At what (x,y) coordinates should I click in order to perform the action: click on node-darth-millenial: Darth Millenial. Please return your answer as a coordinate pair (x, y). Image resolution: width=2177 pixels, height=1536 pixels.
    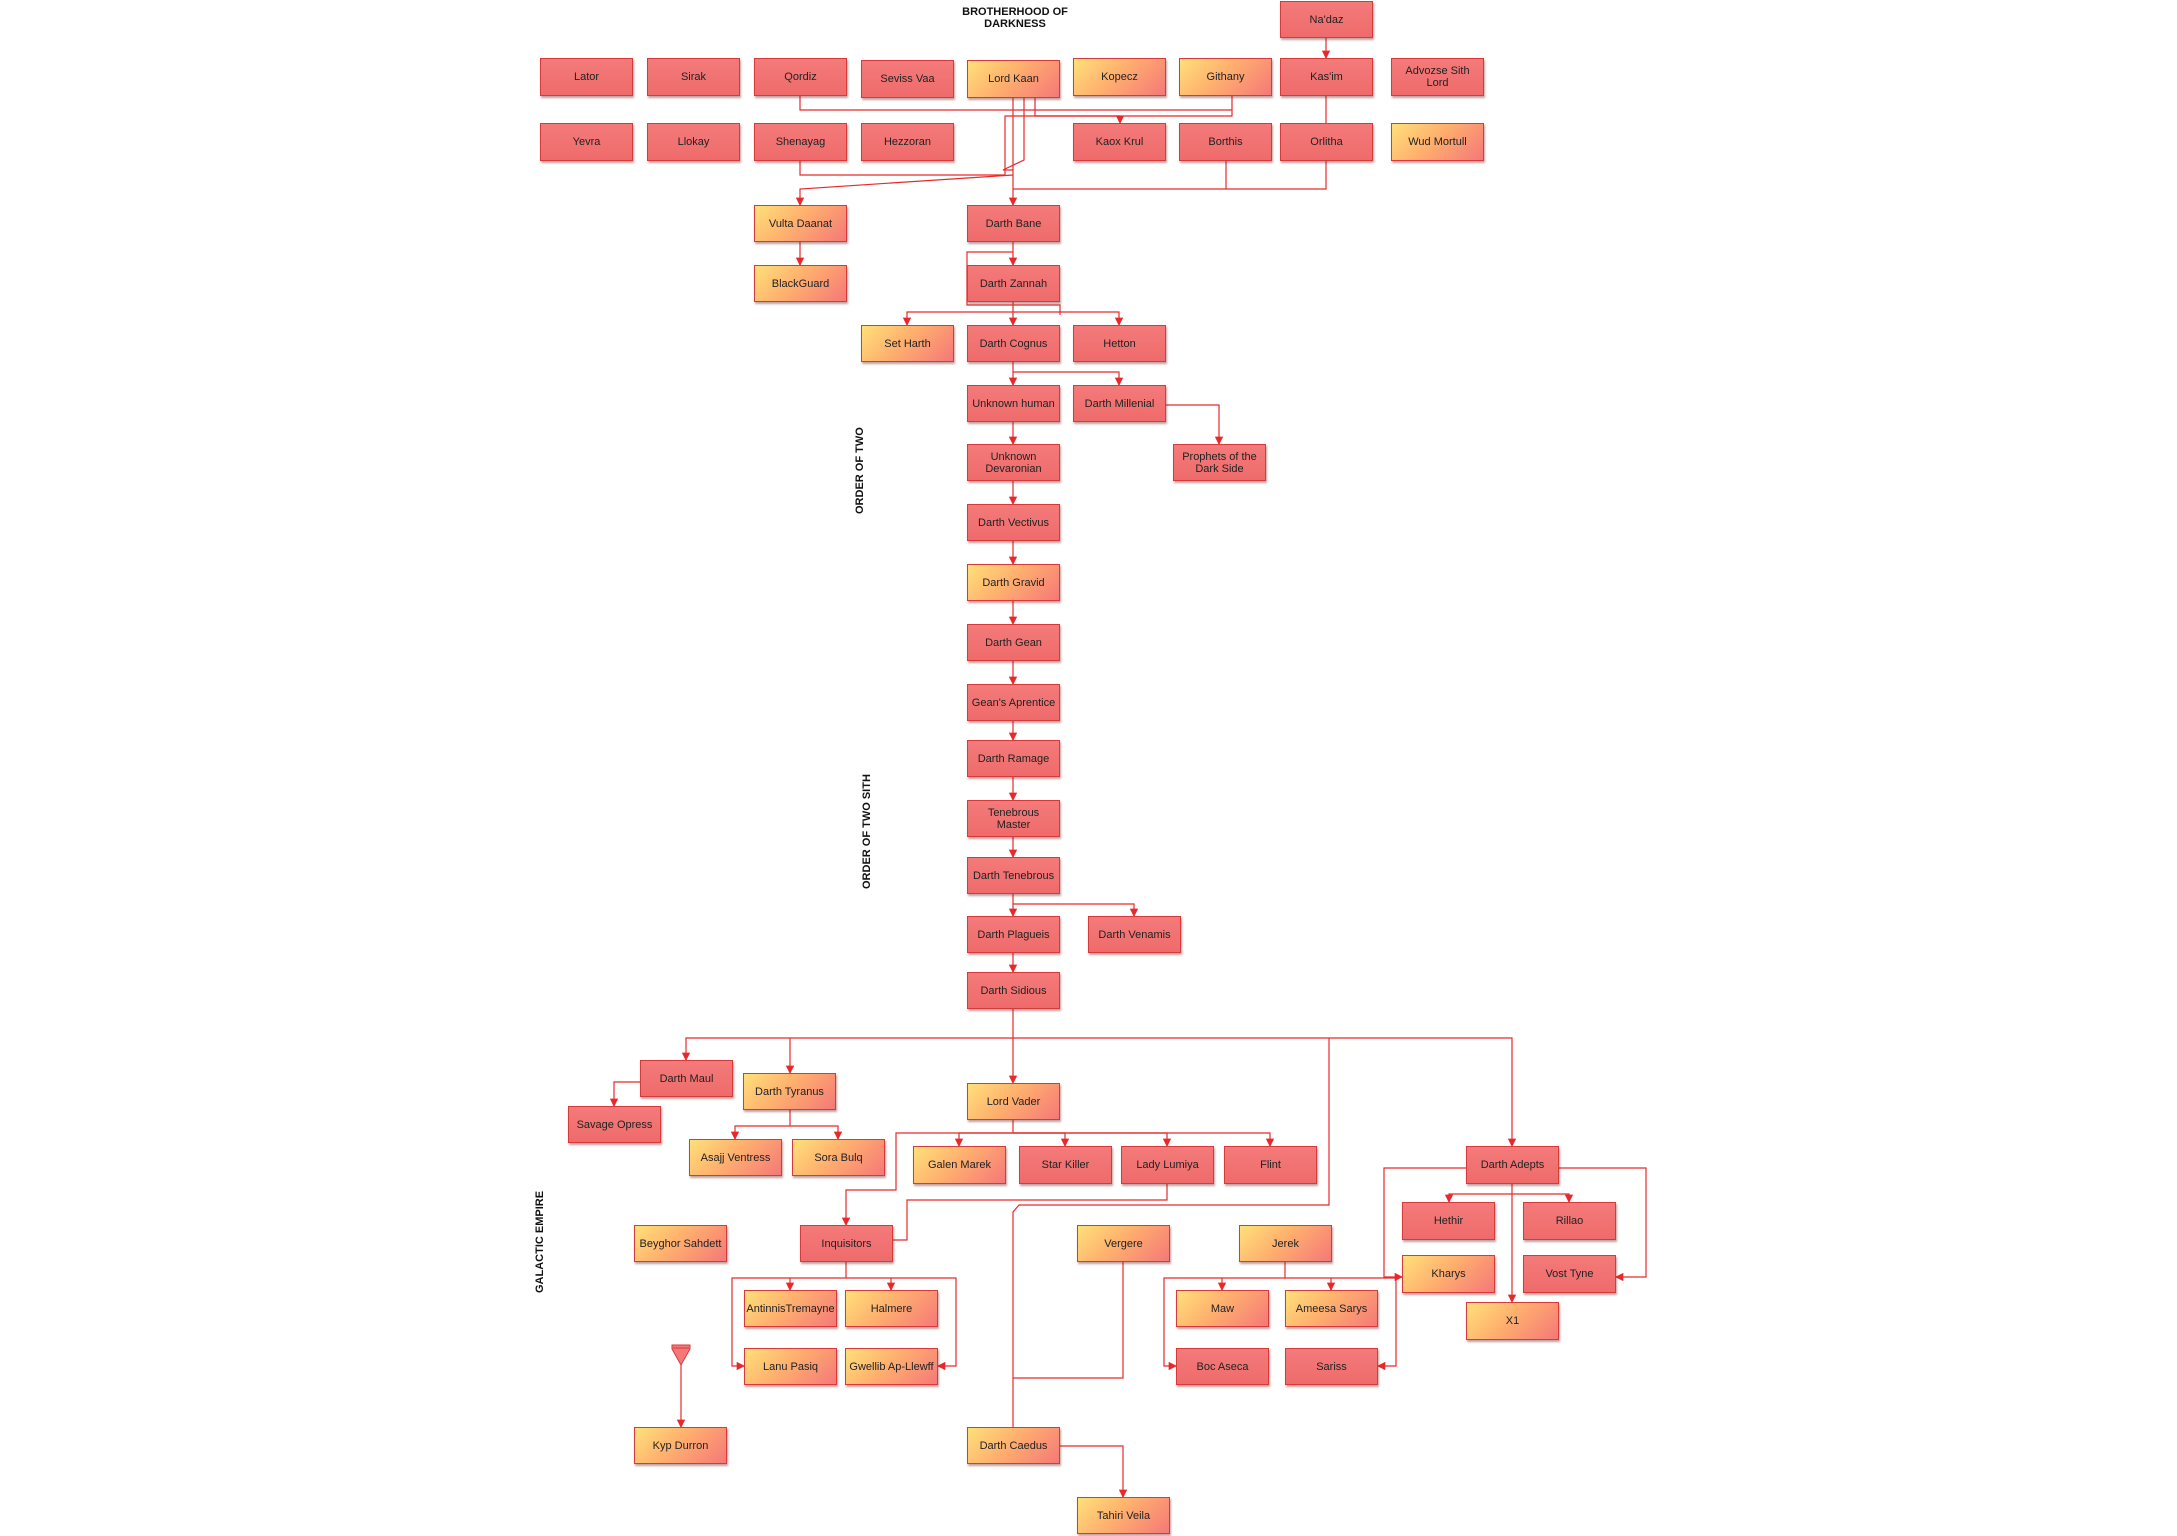
    Looking at the image, I should click on (1119, 403).